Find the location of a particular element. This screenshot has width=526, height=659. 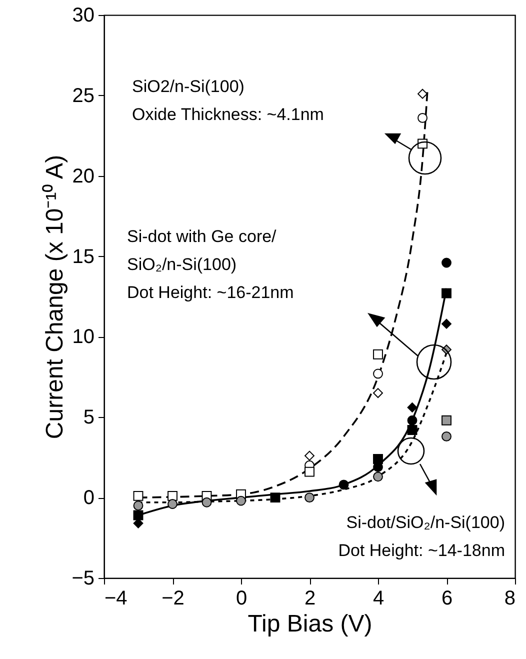

annotation: Si-dot with Ge core/ SiO₂/n-Si(100) Dot Height: ~16-21nm is located at coordinates (210, 264).